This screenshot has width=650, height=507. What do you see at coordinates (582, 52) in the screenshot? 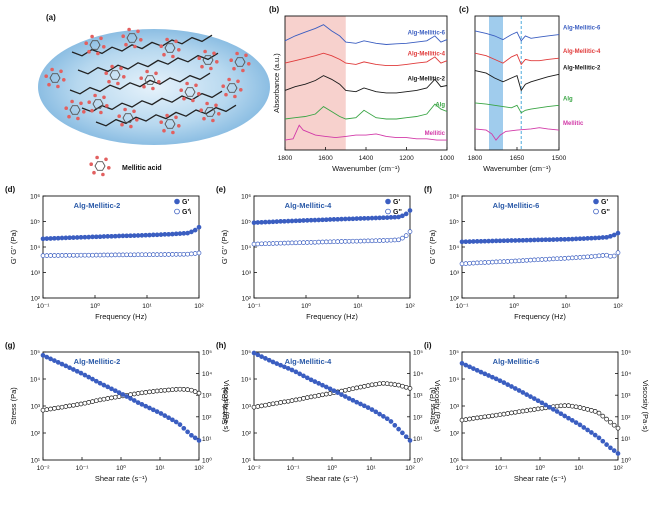
I see `series-label: Alg-Mellitic-4` at bounding box center [582, 52].